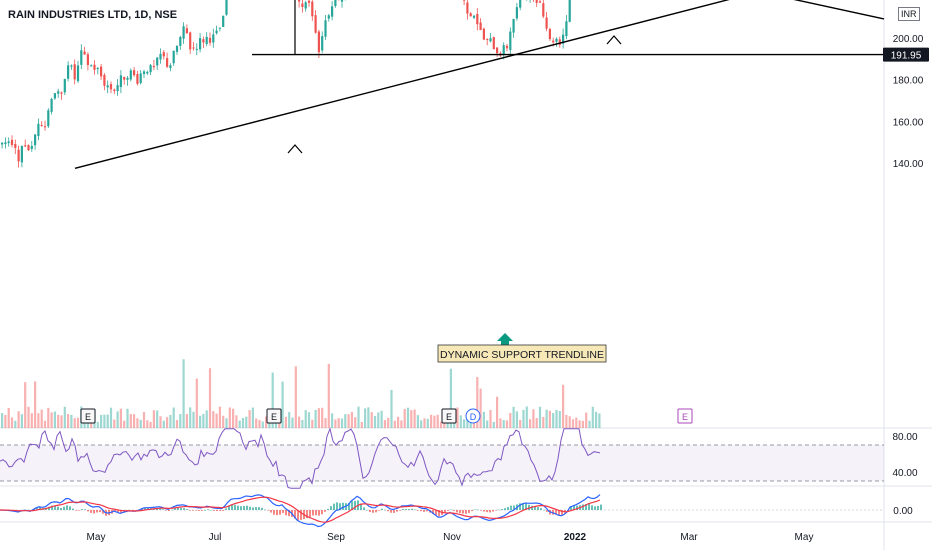  What do you see at coordinates (575, 537) in the screenshot?
I see `x-tick-label: 2022` at bounding box center [575, 537].